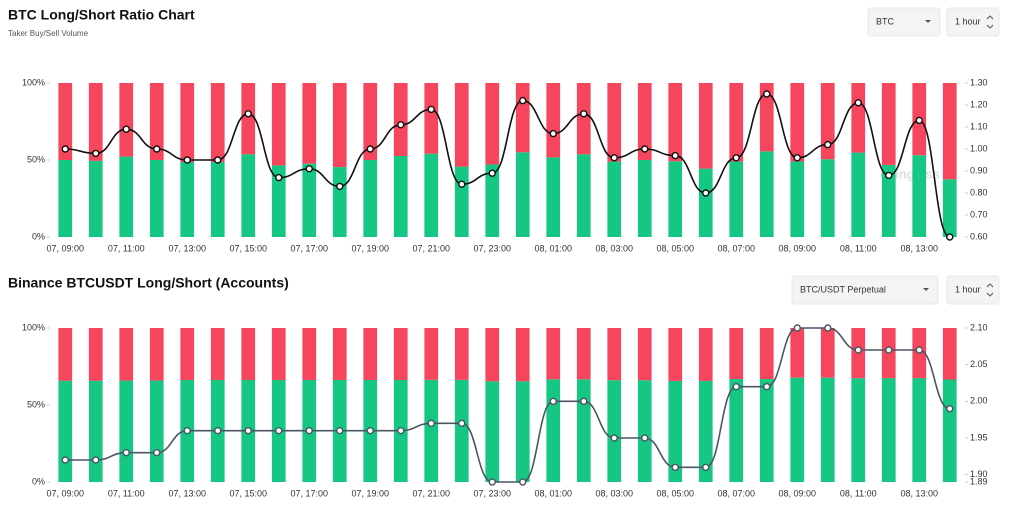 This screenshot has width=1024, height=508. I want to click on x-tick-label: 07, 19:00, so click(370, 493).